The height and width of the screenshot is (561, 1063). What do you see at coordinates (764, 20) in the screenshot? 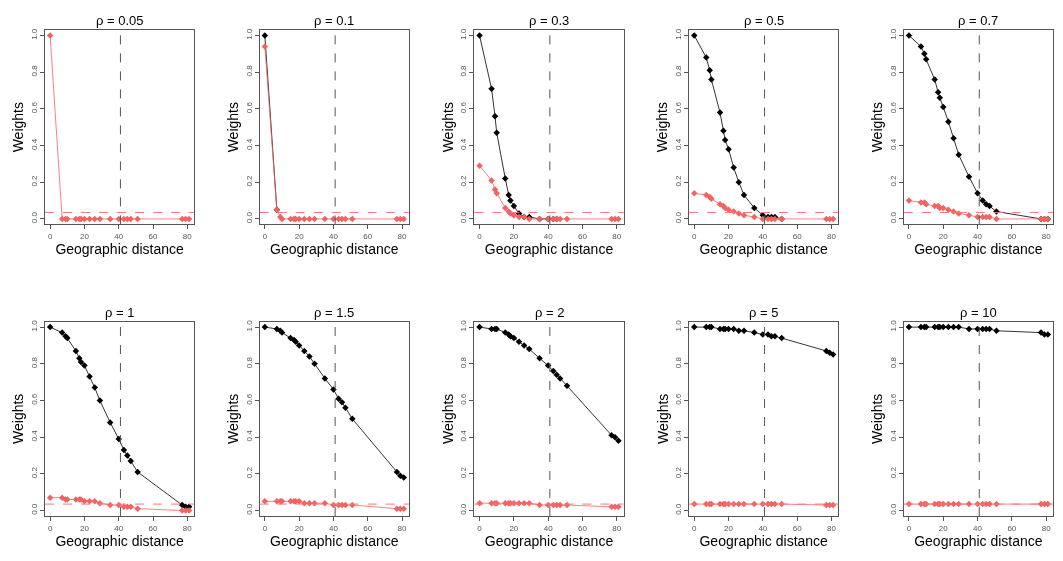
I see `chart-title: ρ = 0.5` at bounding box center [764, 20].